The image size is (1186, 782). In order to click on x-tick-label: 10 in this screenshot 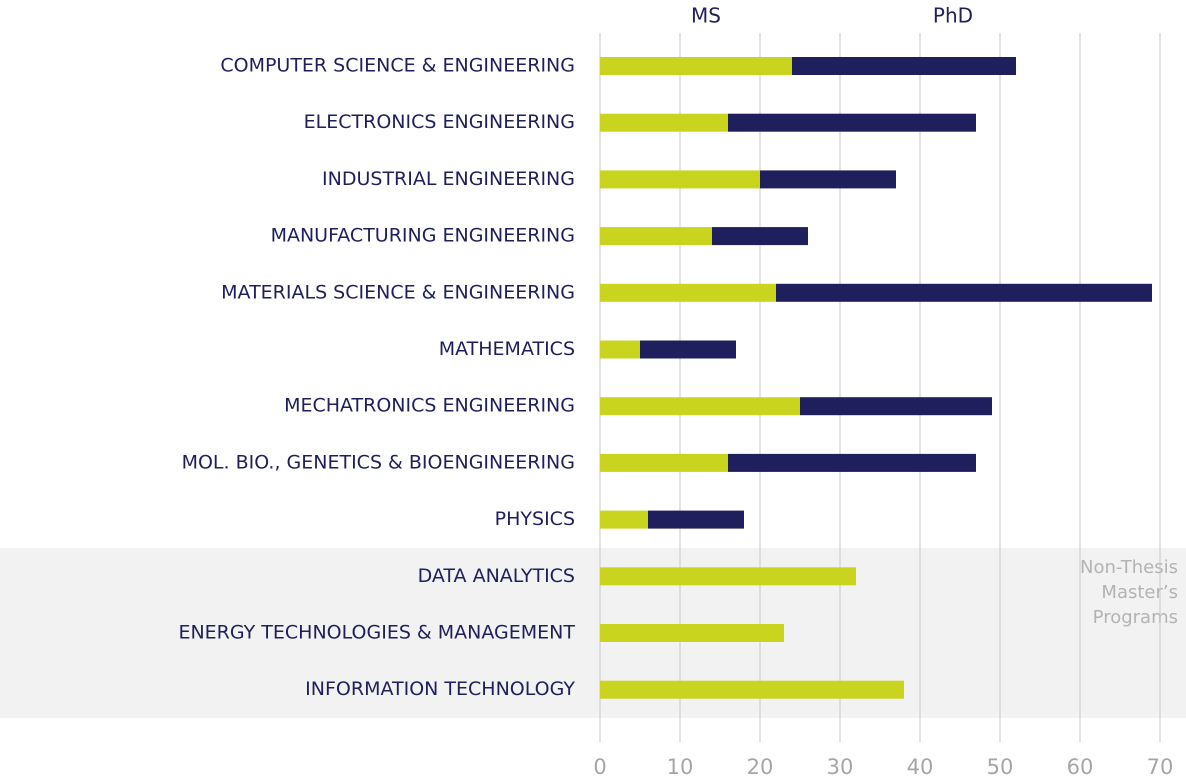, I will do `click(680, 767)`.